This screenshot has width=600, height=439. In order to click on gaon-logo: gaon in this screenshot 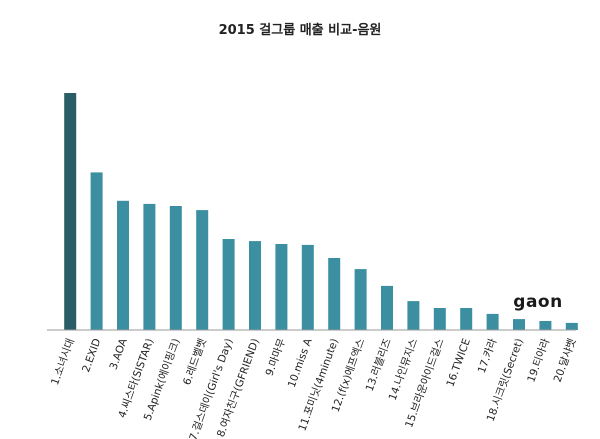, I will do `click(537, 302)`.